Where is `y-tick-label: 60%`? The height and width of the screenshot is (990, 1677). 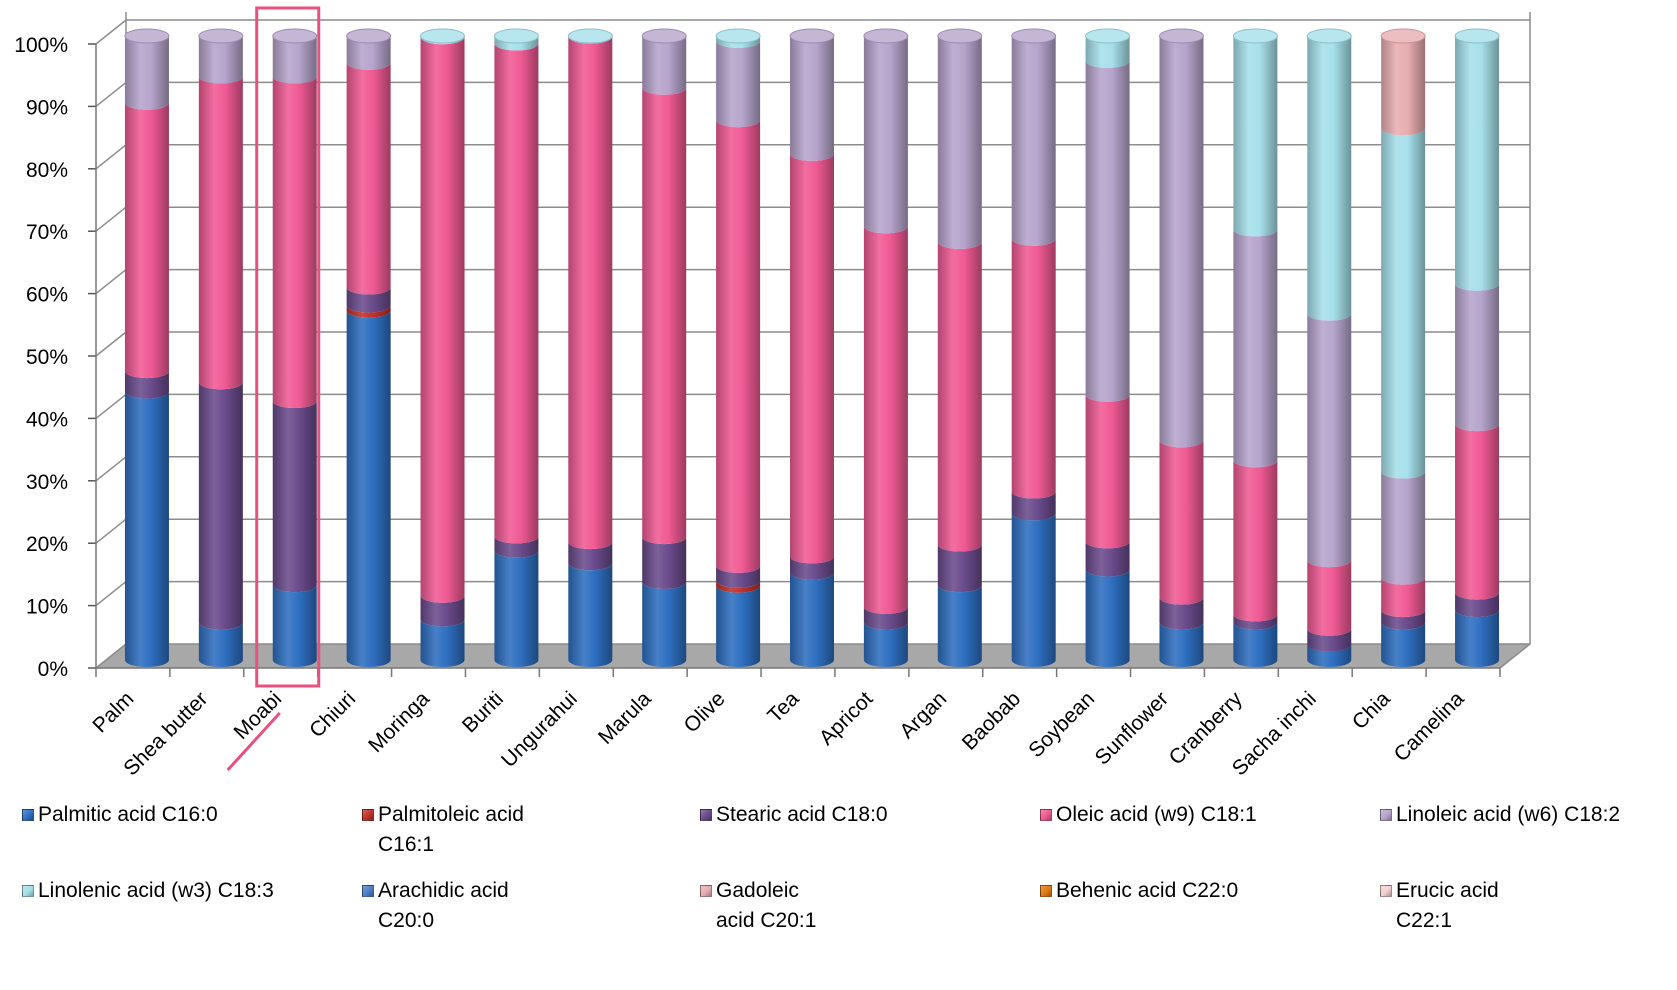 y-tick-label: 60% is located at coordinates (47, 295).